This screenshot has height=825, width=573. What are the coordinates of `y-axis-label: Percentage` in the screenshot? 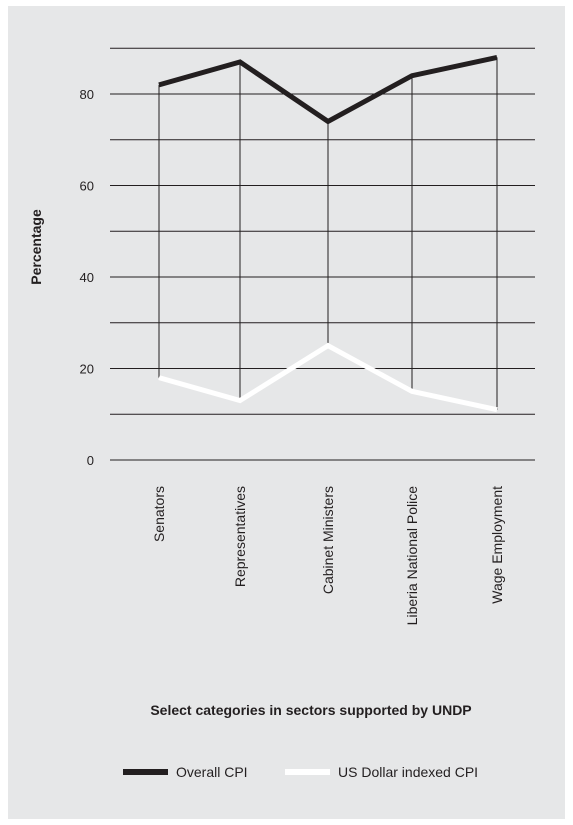 It's located at (36, 247).